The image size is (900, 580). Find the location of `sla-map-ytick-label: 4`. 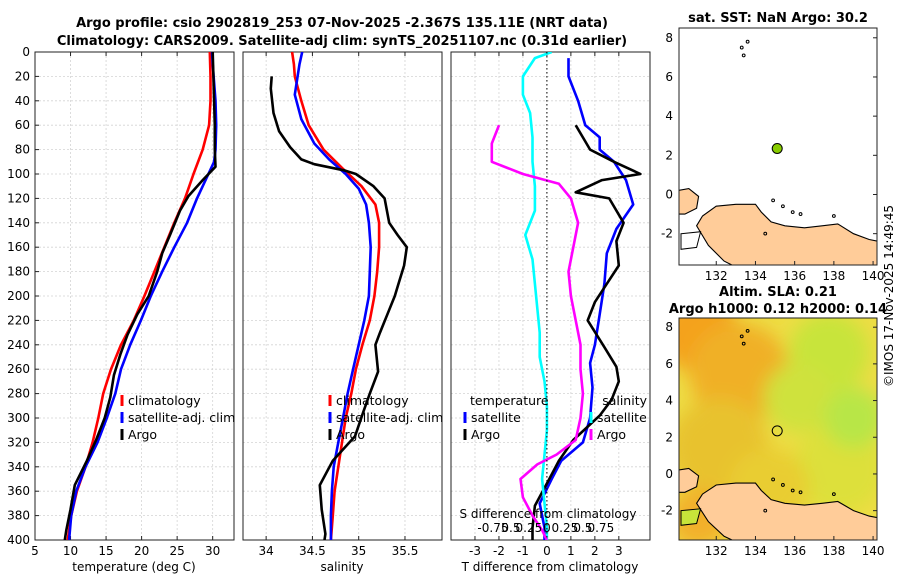

sla-map-ytick-label: 4 is located at coordinates (669, 401).